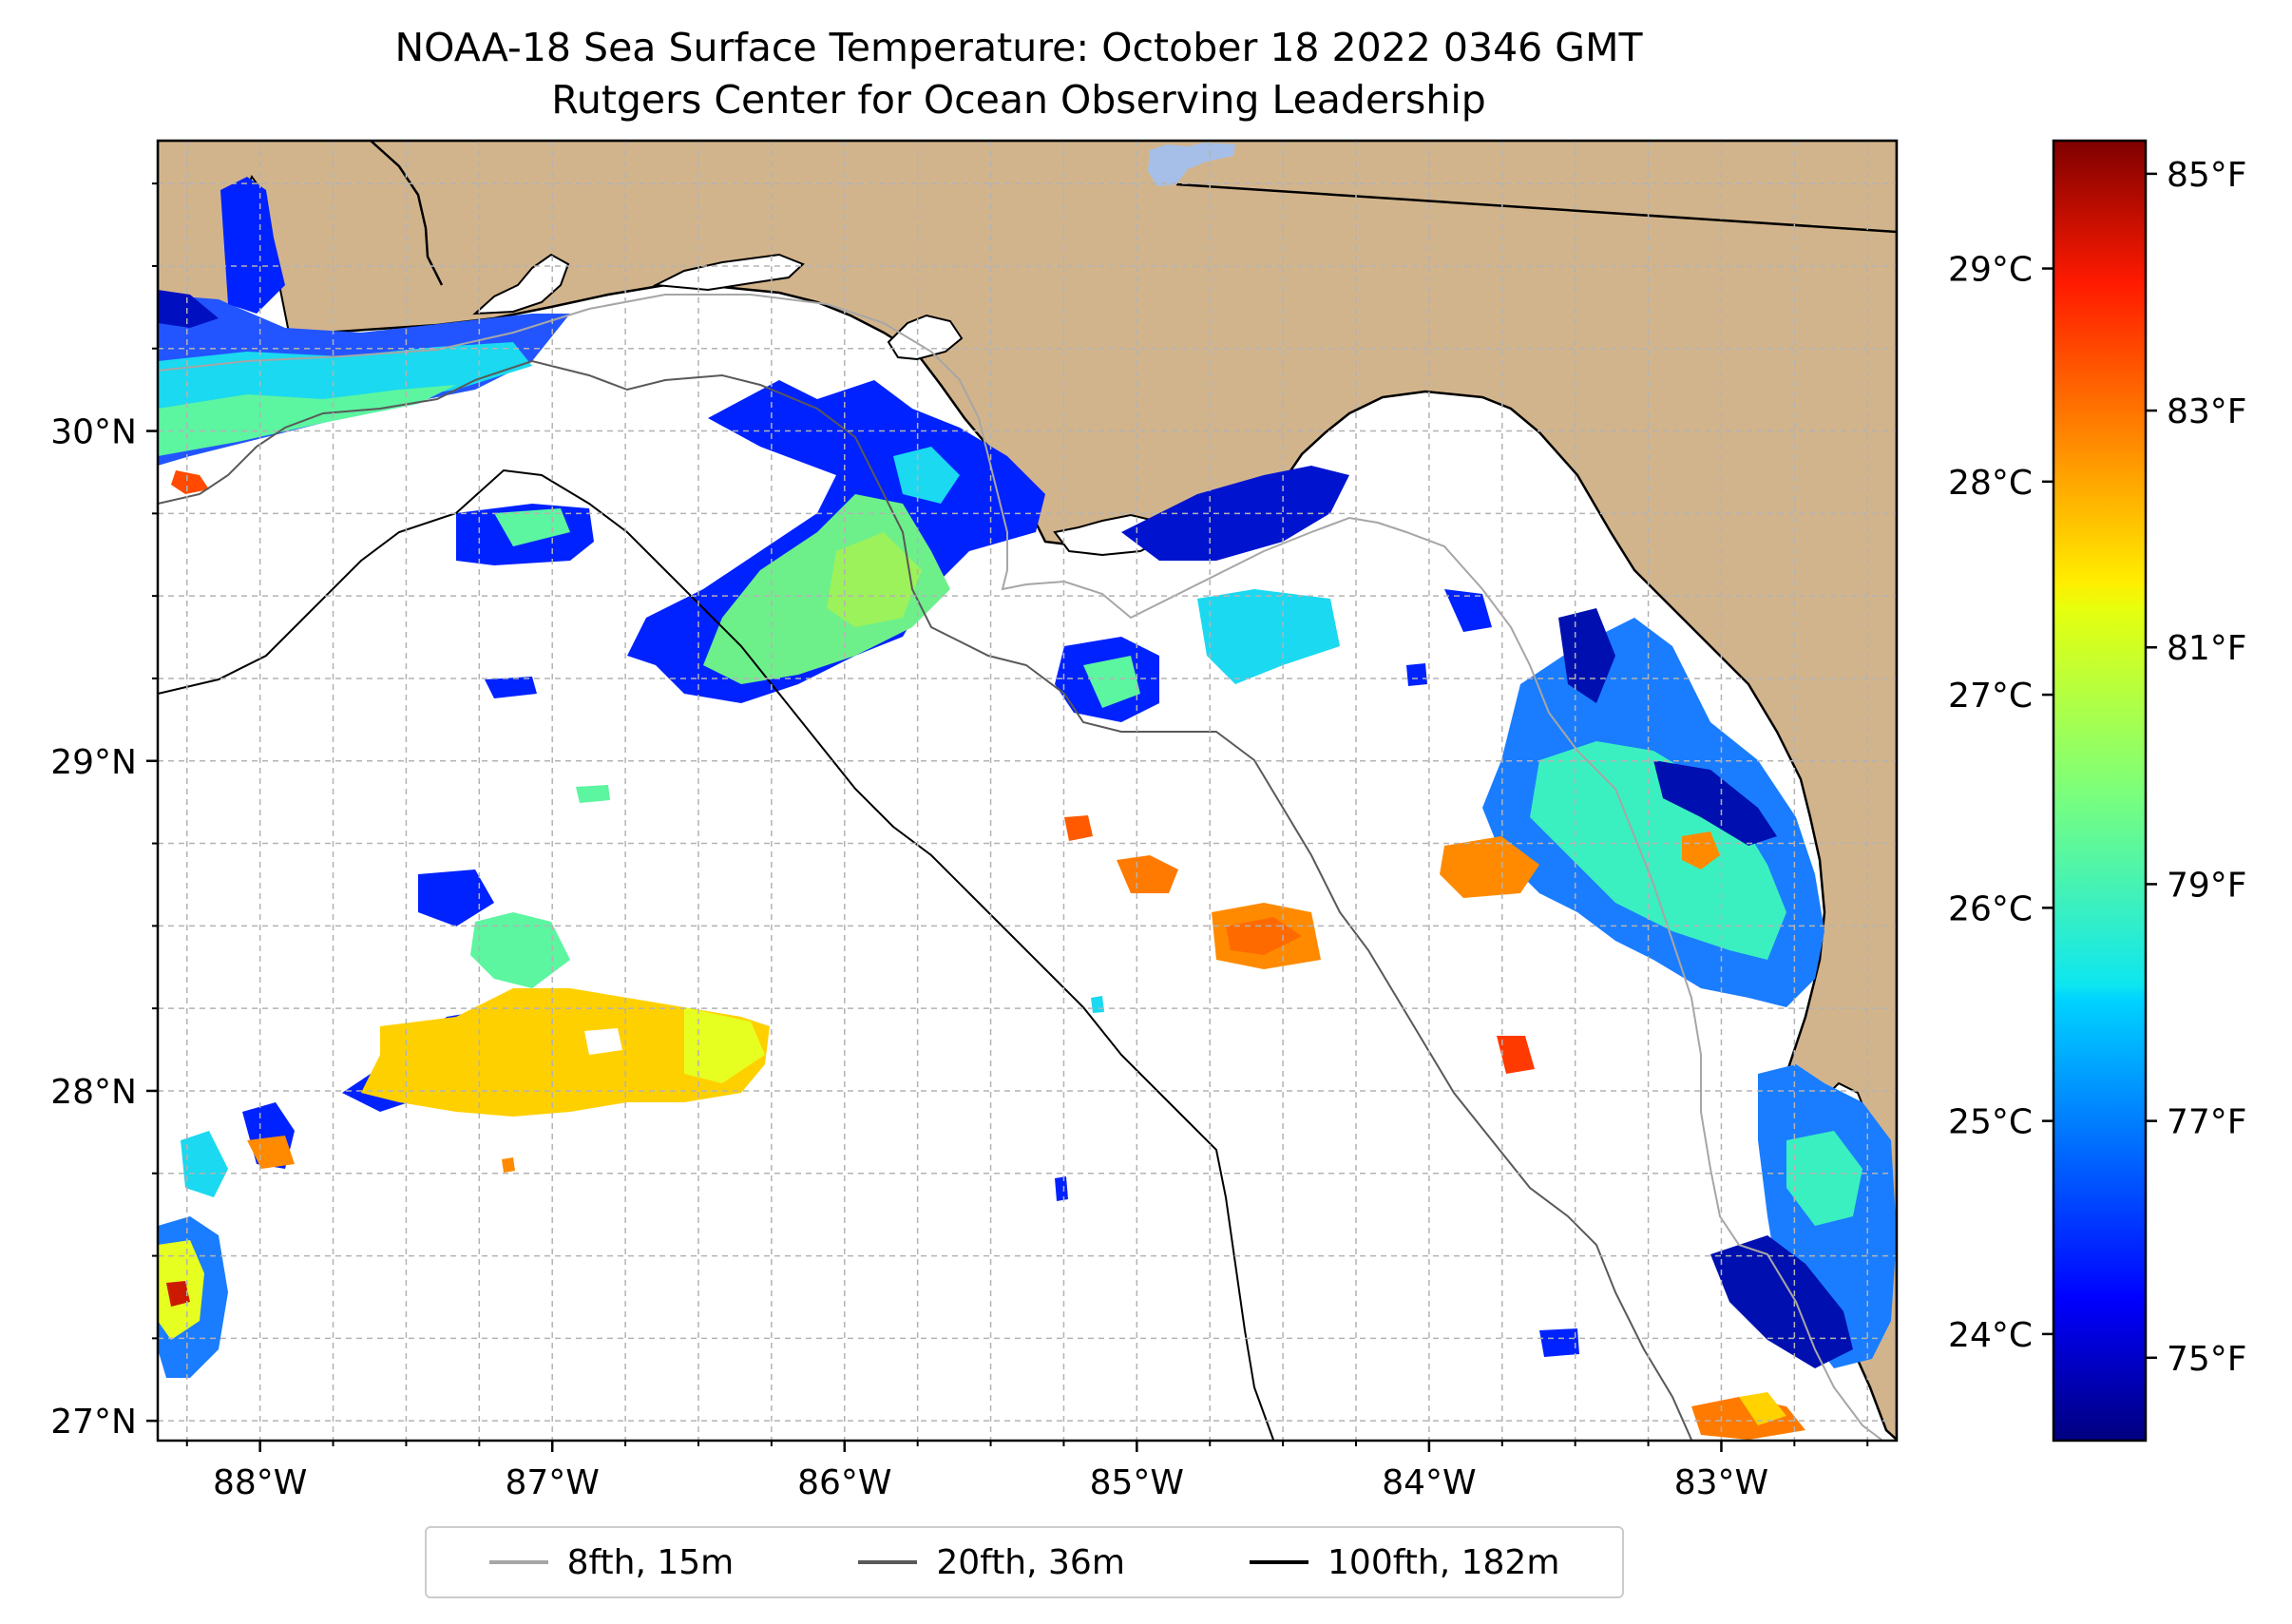 This screenshot has height=1624, width=2292. I want to click on lake, so click(1191, 164).